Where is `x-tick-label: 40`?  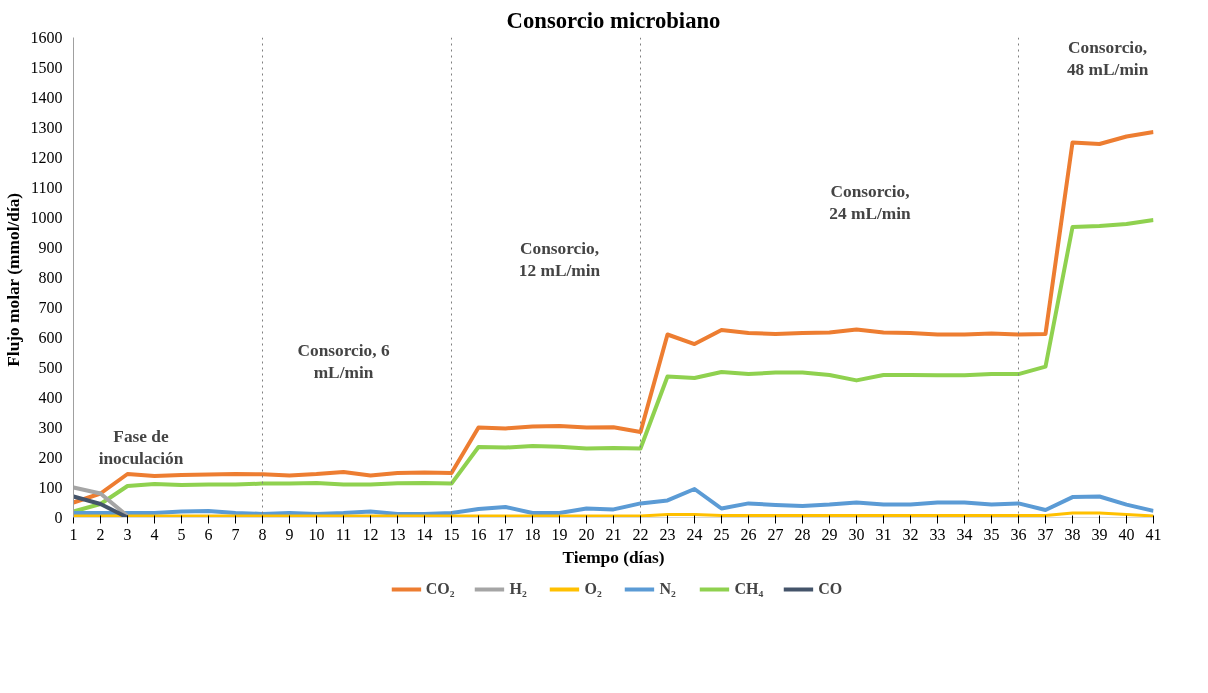
x-tick-label: 40 is located at coordinates (1126, 534).